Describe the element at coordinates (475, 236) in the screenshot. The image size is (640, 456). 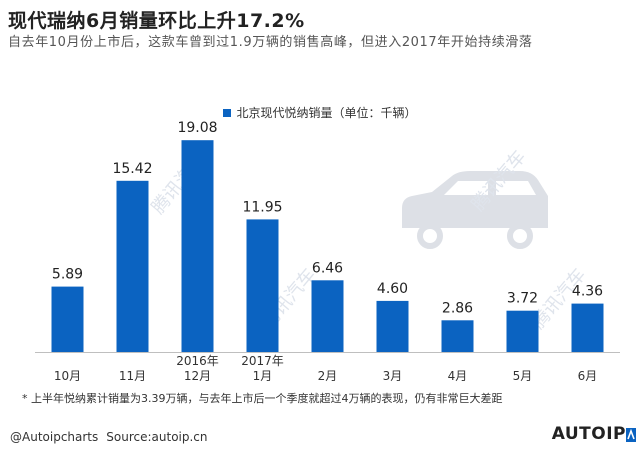
I see `car-wheels` at that location.